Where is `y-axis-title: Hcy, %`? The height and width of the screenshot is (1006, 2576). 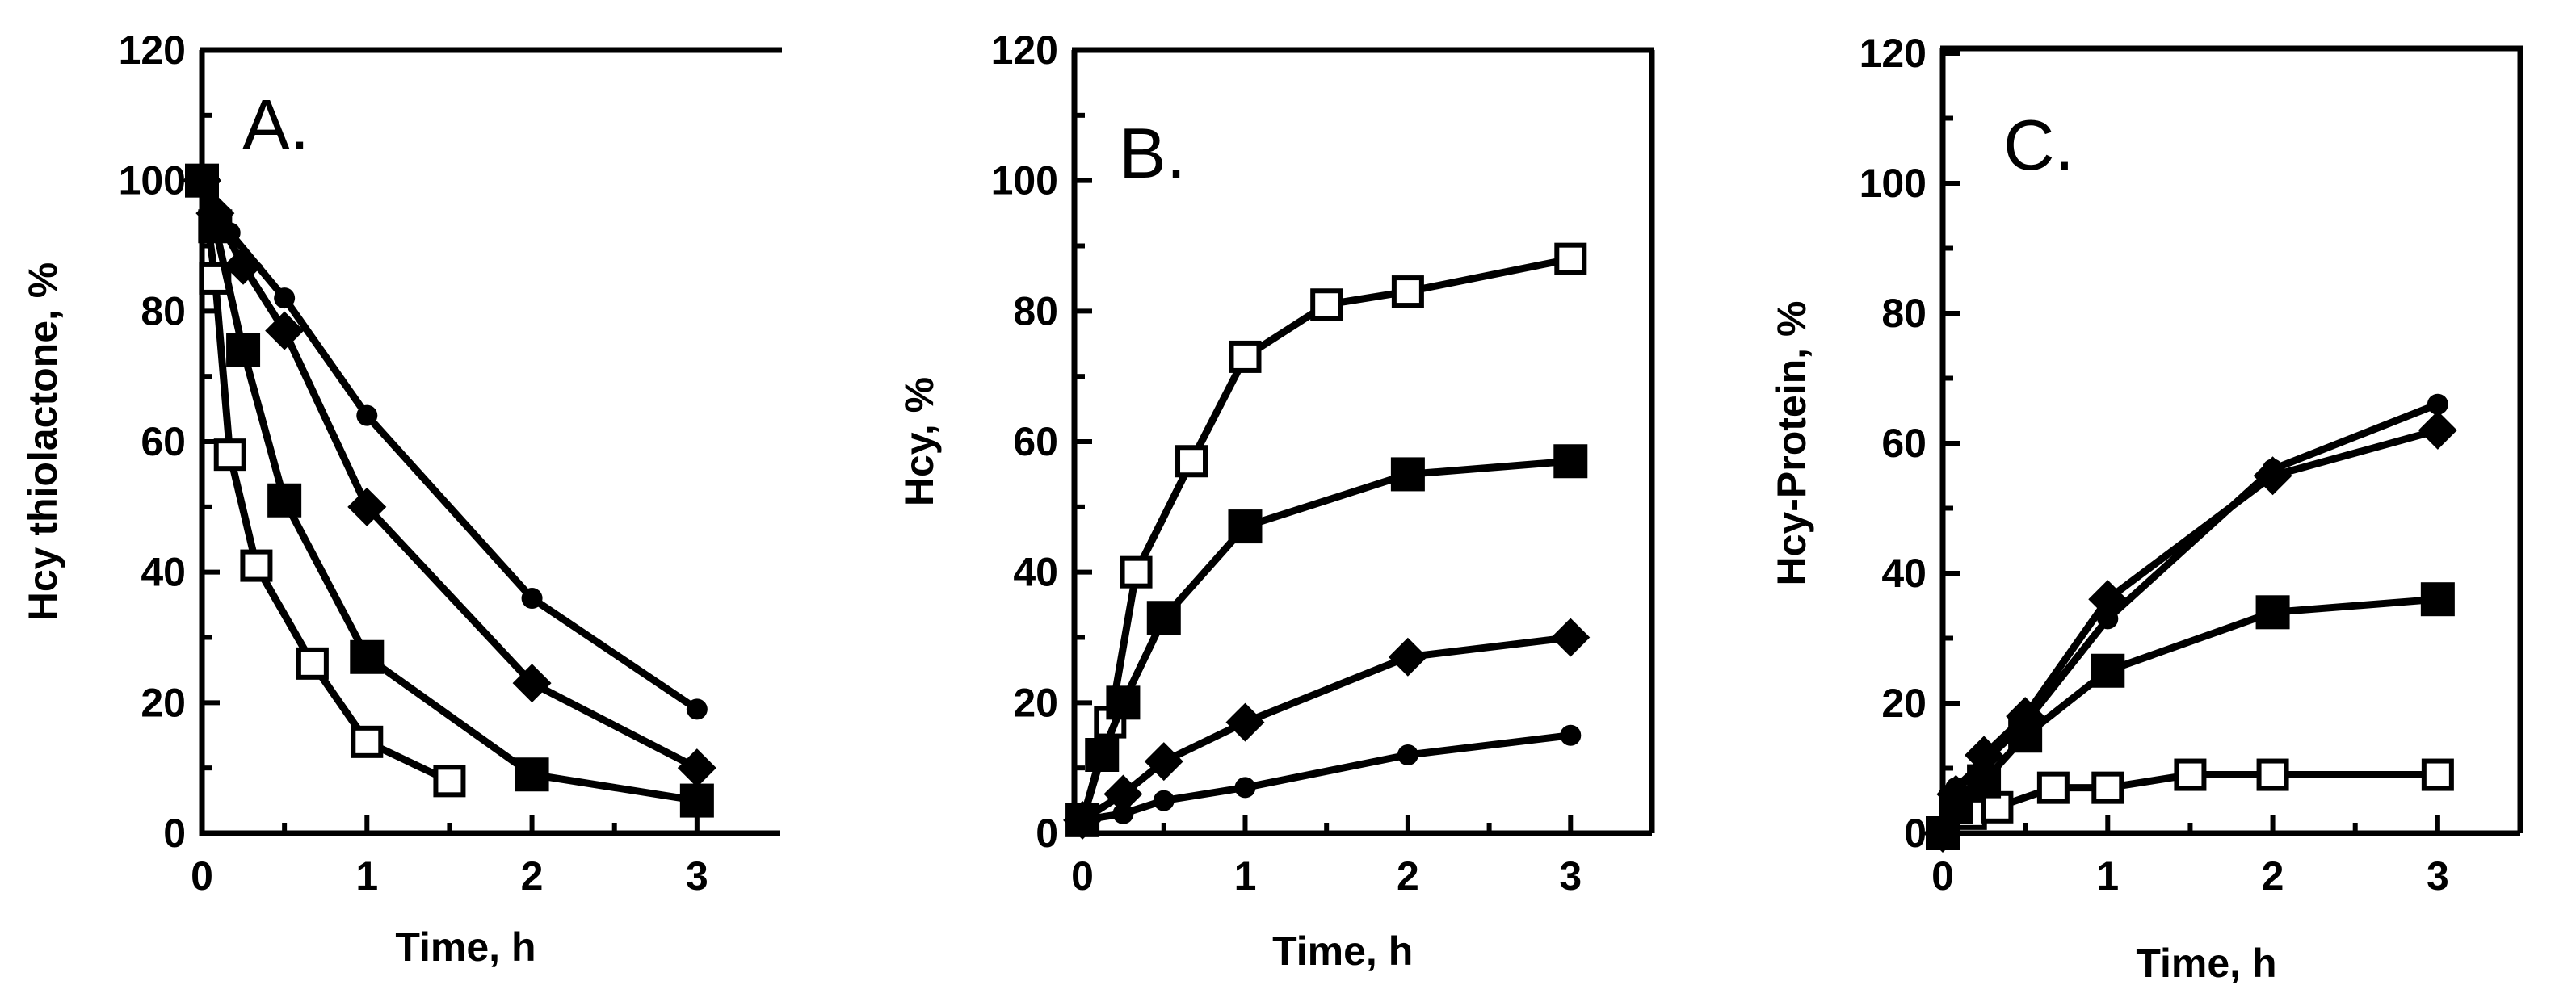
y-axis-title: Hcy, % is located at coordinates (920, 441).